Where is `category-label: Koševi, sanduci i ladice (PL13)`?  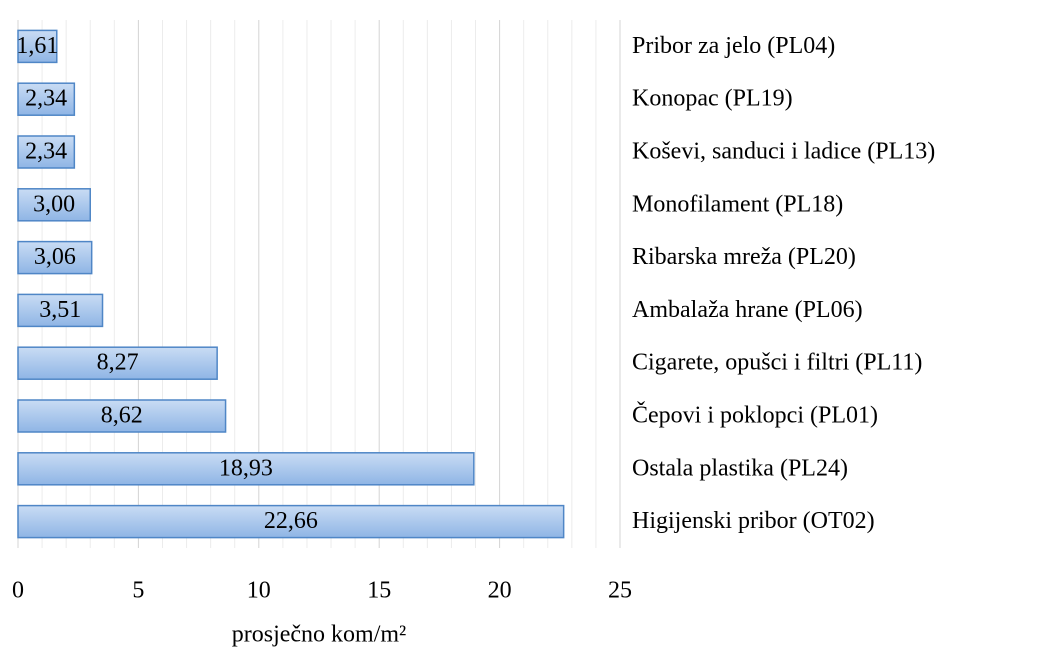
category-label: Koševi, sanduci i ladice (PL13) is located at coordinates (783, 152).